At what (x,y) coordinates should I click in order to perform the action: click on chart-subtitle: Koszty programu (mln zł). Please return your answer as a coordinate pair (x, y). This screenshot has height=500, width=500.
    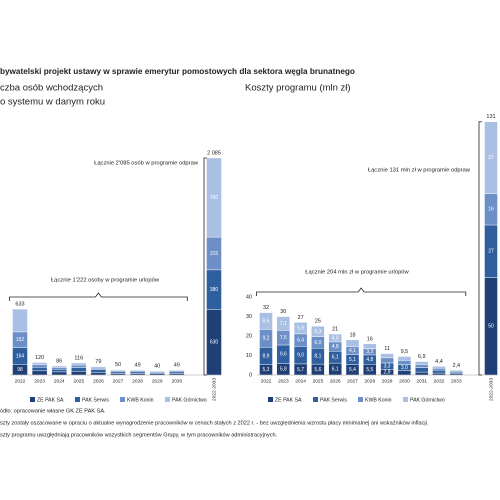
    Looking at the image, I should click on (298, 88).